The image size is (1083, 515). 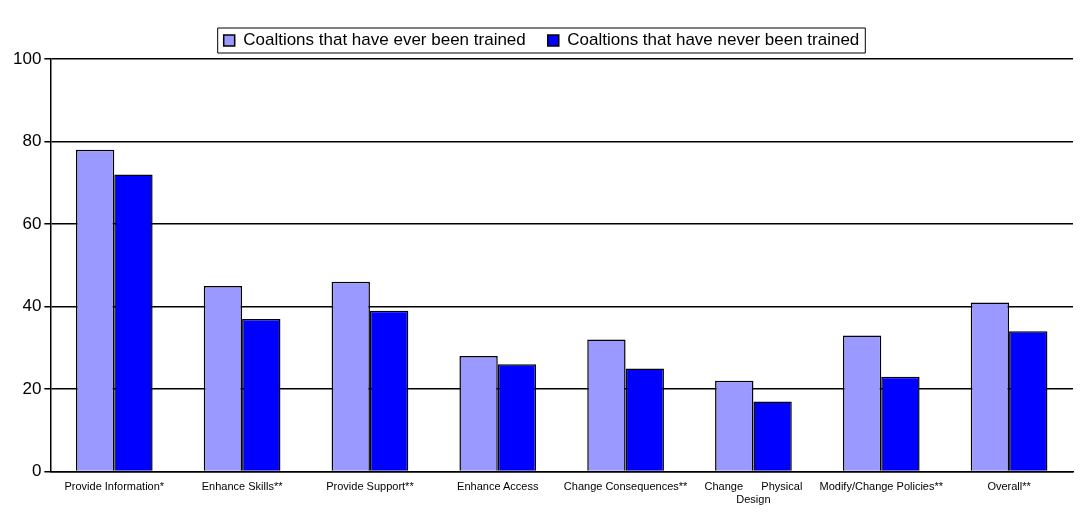 I want to click on x-tick-label: Provide Information*, so click(x=114, y=486).